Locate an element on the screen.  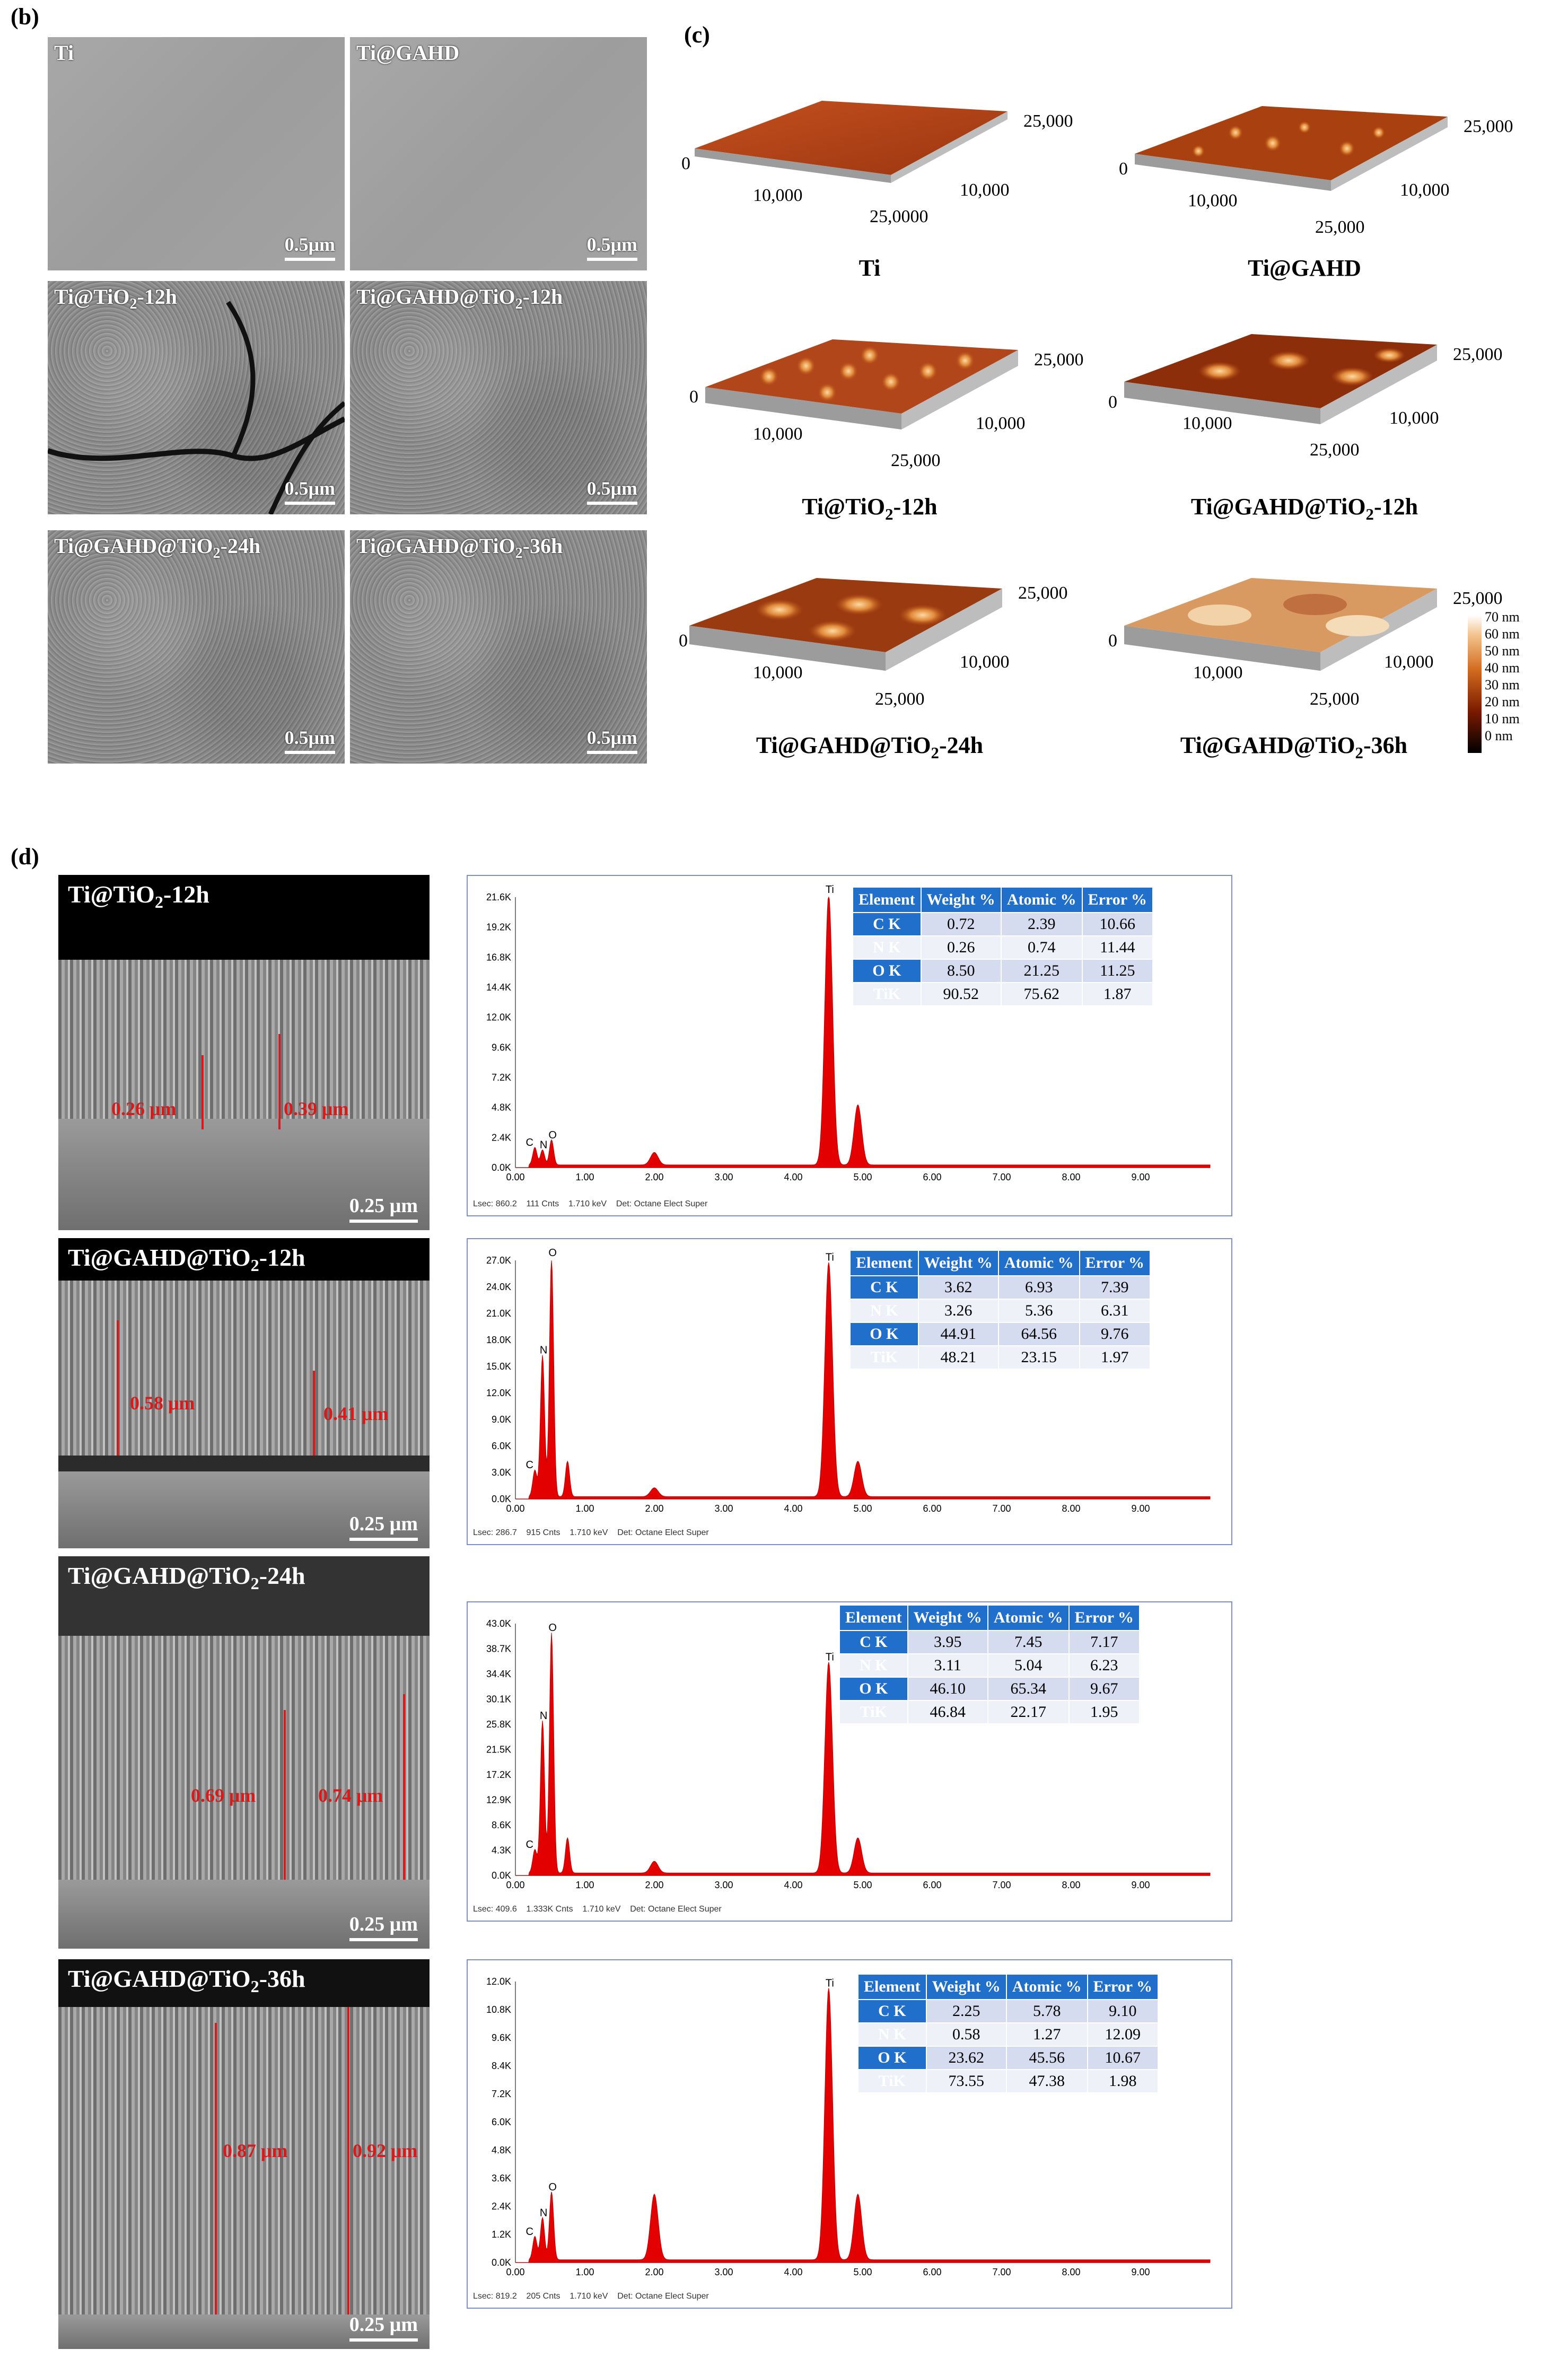
sem-title: Ti@GAHD@TiO2-24h is located at coordinates (157, 548).